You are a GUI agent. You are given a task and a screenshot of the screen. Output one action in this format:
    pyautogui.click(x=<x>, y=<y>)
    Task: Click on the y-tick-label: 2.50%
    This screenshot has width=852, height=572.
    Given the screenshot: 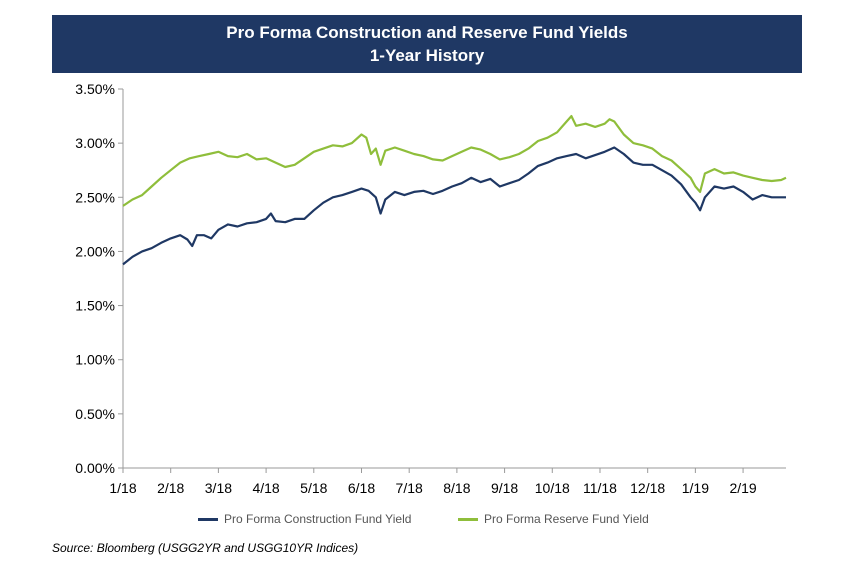 What is the action you would take?
    pyautogui.click(x=95, y=197)
    